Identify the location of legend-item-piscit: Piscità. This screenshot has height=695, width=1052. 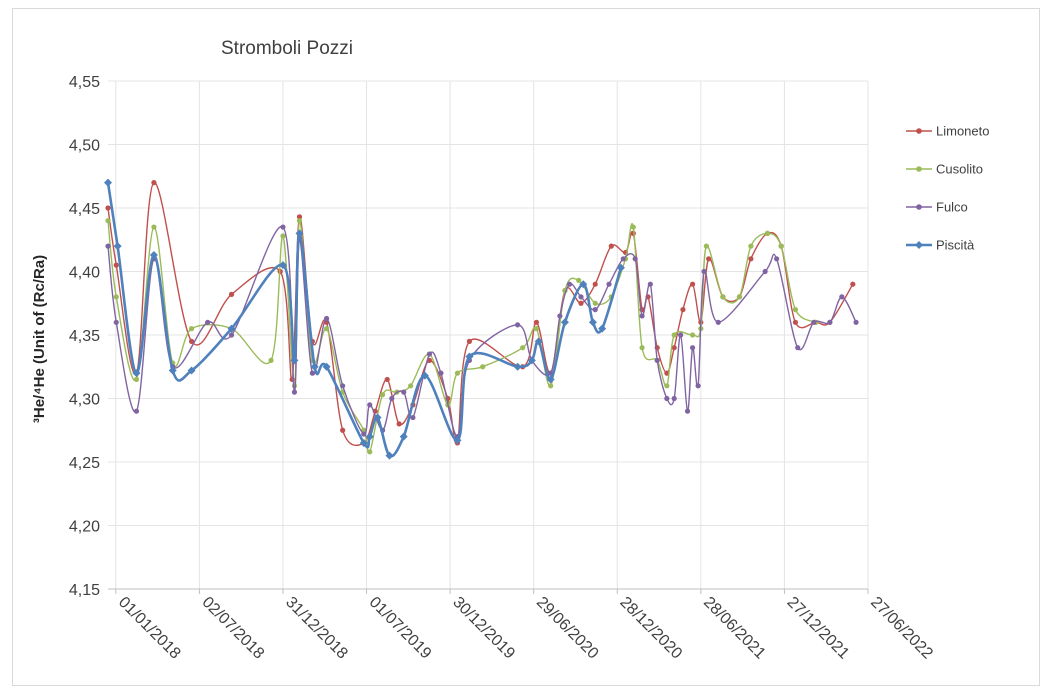
(940, 245).